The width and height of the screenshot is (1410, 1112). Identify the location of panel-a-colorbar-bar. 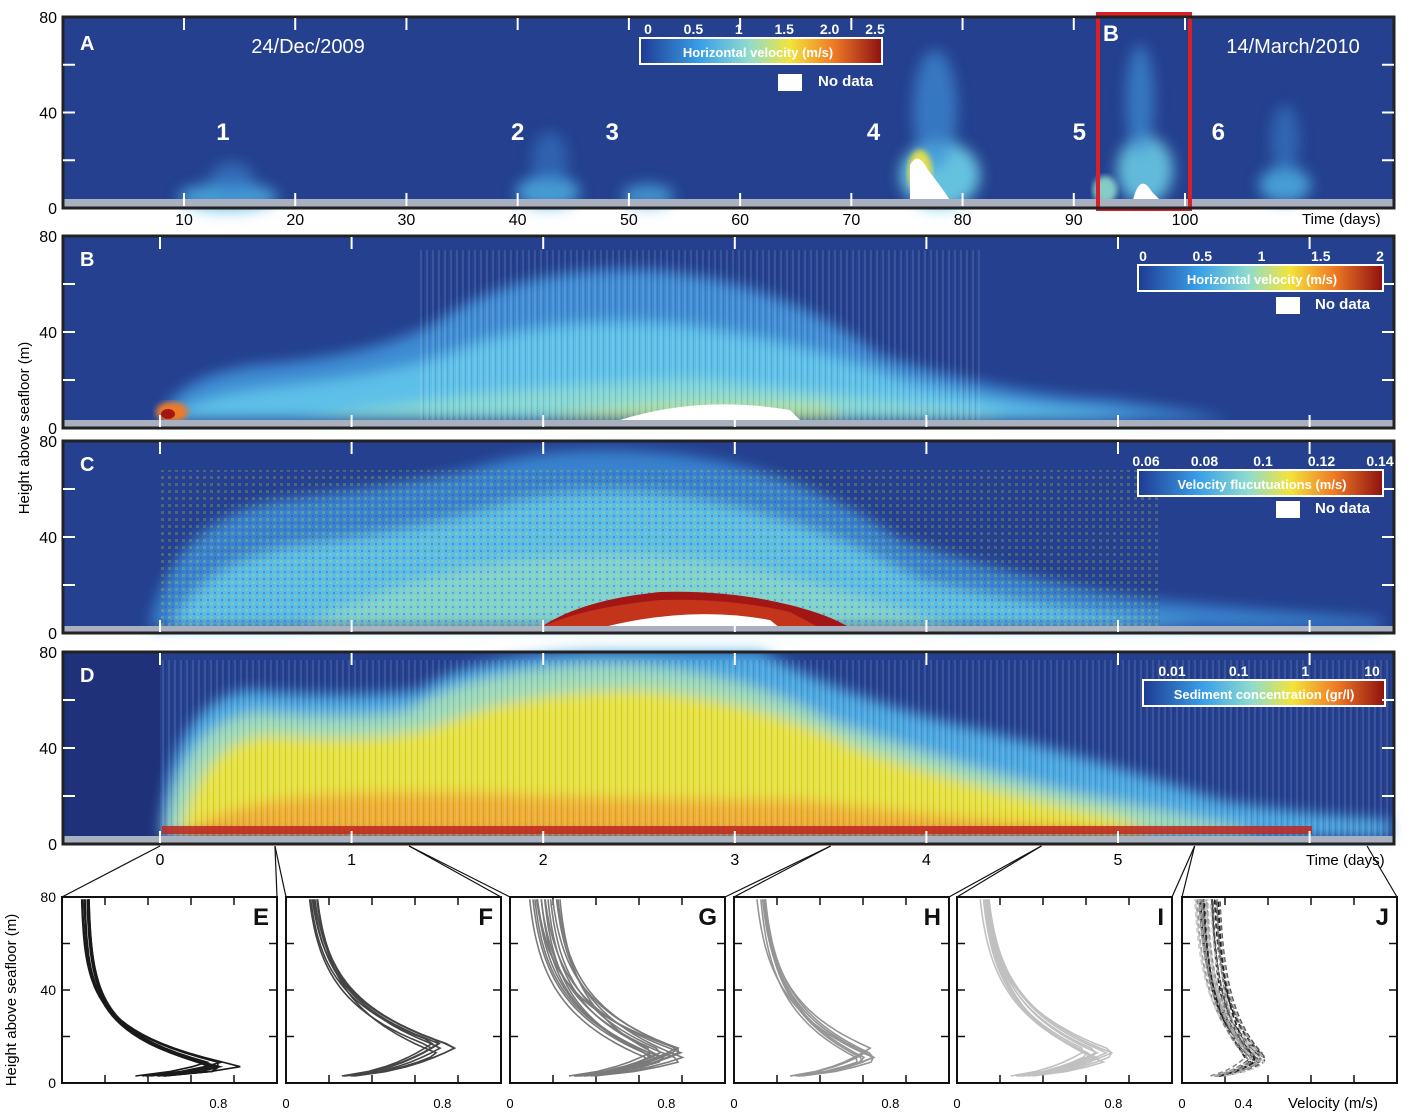
(761, 51).